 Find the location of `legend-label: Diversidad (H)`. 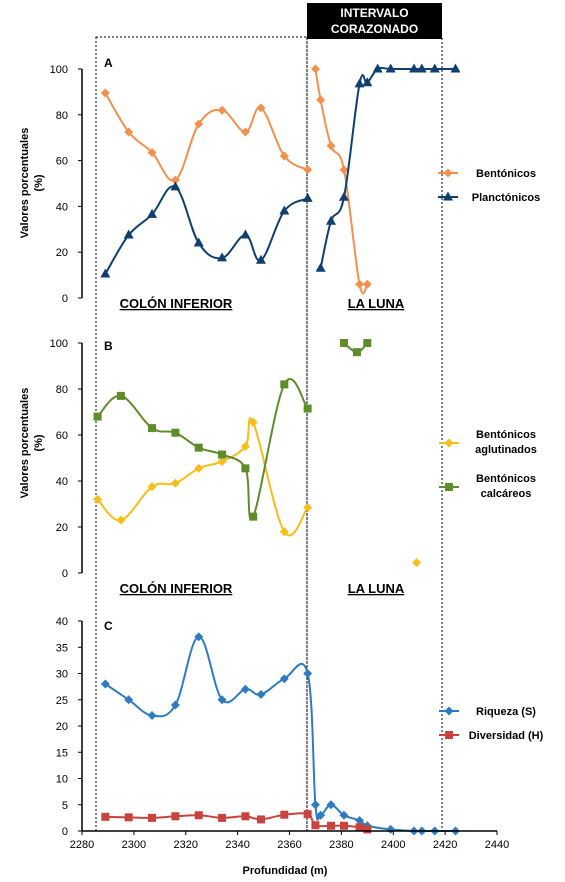

legend-label: Diversidad (H) is located at coordinates (506, 736).